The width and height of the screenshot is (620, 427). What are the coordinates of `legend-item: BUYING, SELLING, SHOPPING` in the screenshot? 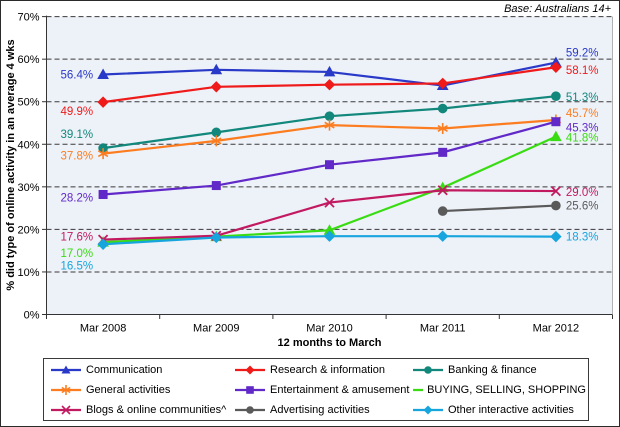 It's located at (499, 389).